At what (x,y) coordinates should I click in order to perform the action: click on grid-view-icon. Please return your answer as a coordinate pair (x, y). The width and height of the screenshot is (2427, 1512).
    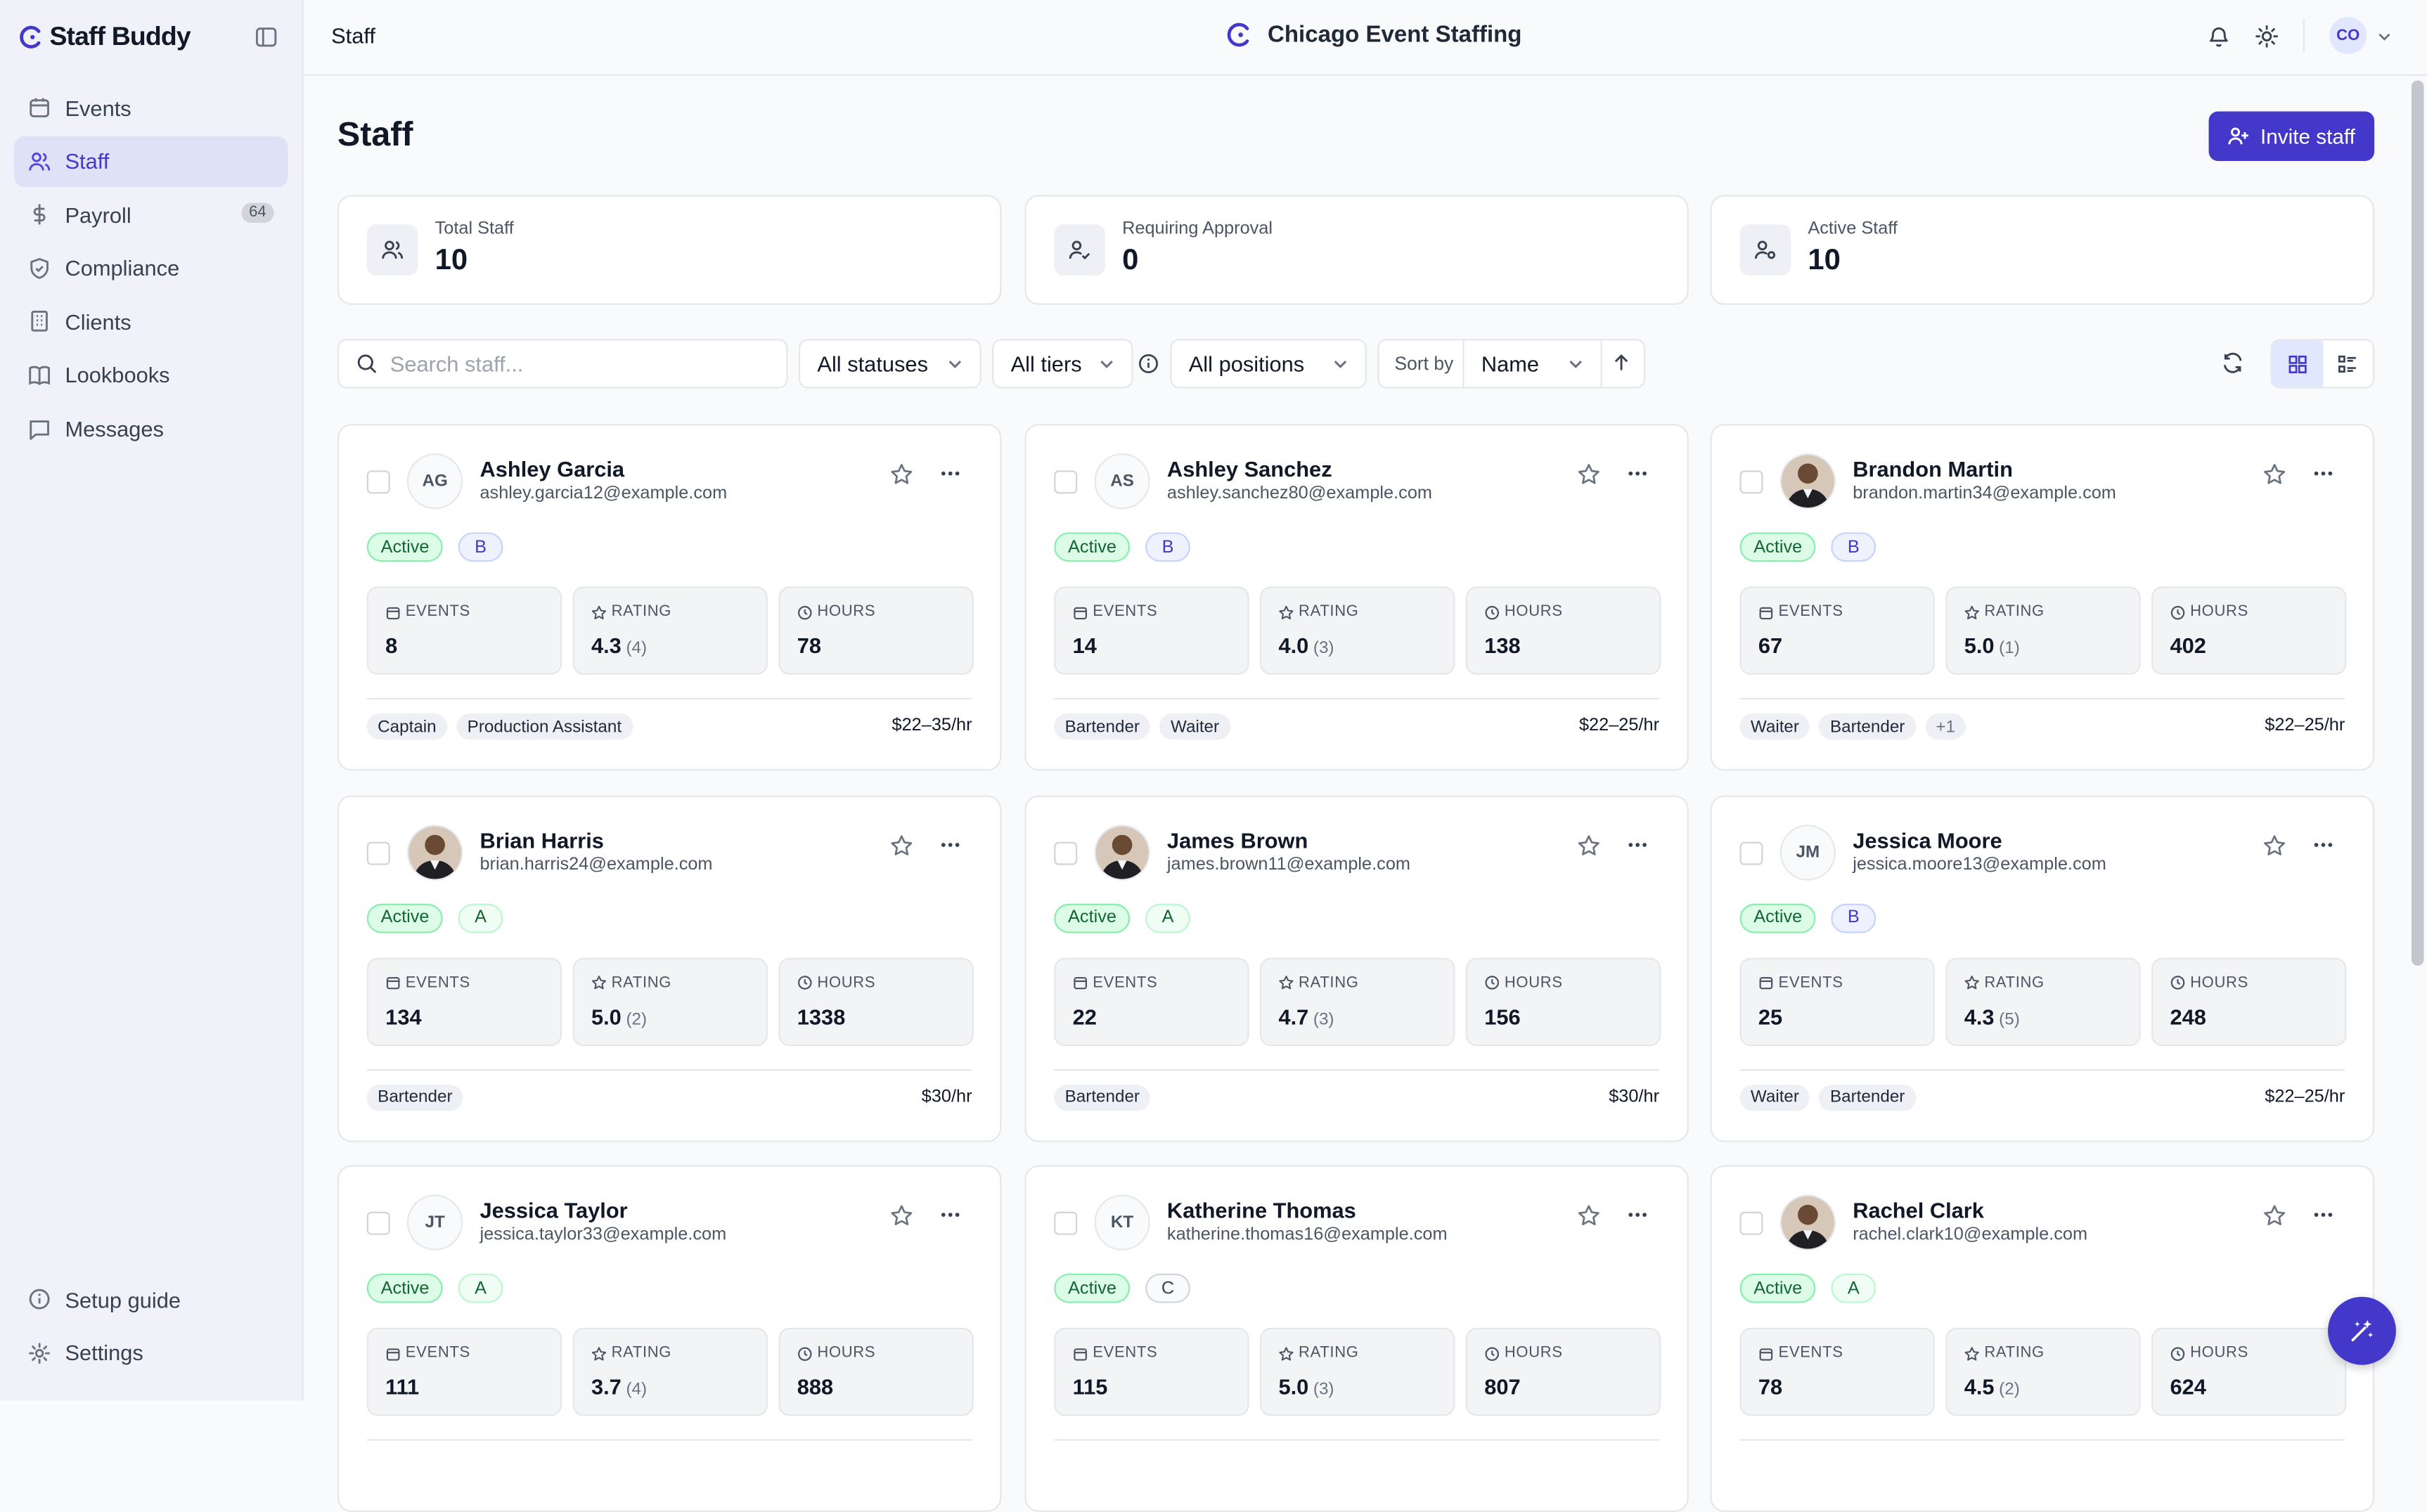
    Looking at the image, I should click on (2297, 363).